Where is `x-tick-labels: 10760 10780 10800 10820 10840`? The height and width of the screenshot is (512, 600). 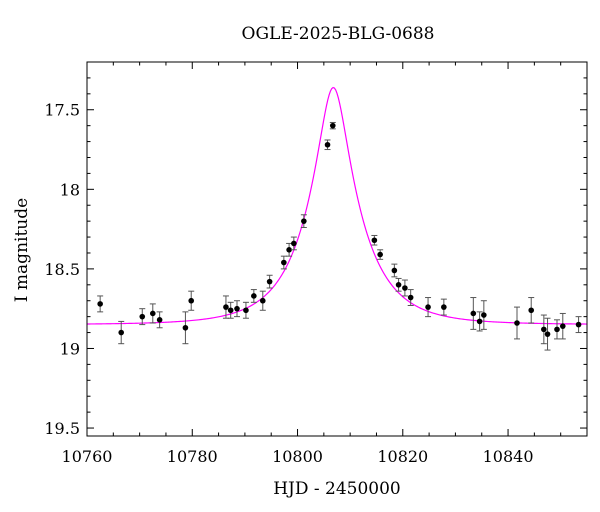
x-tick-labels: 10760 10780 10800 10820 10840 is located at coordinates (298, 456).